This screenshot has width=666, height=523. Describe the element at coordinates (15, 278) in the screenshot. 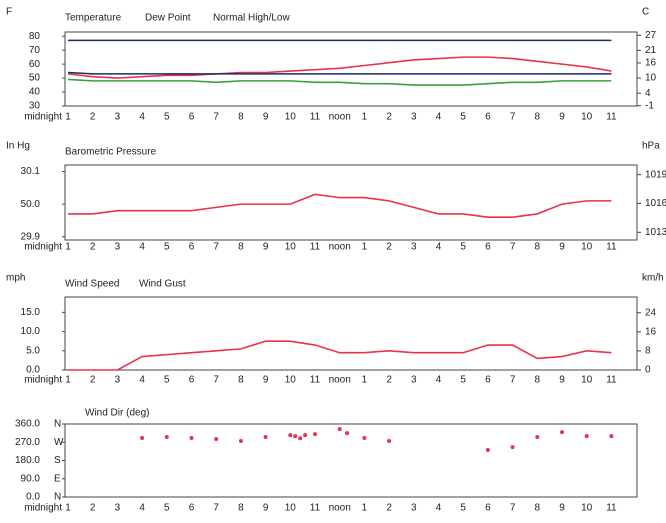

I see `y-axis-label: mph` at that location.